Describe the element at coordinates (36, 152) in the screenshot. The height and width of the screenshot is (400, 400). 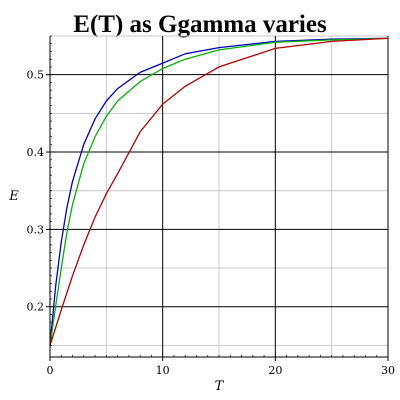
I see `y-tick-label: 0.4` at that location.